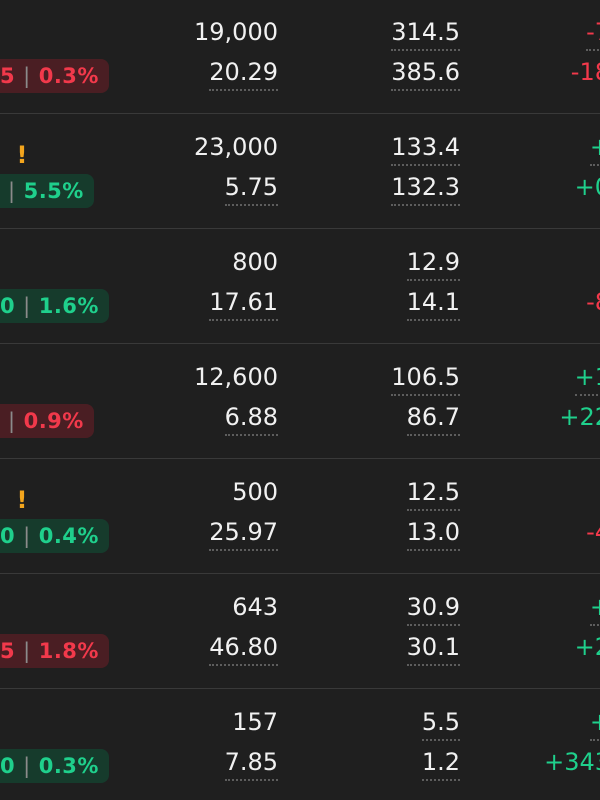 This screenshot has height=800, width=600. Describe the element at coordinates (300, 517) in the screenshot. I see `stock-row: !0 | 0.4% 500 25.97 12.5 13.0 -4` at that location.